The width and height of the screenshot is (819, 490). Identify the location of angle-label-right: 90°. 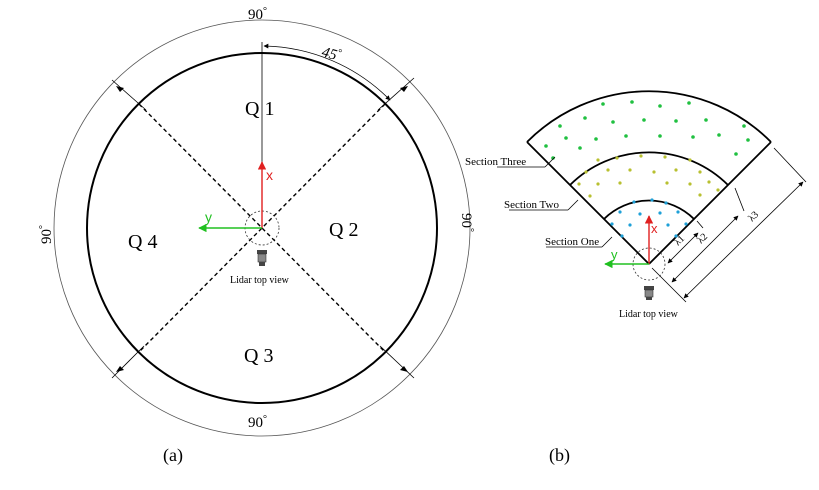
(466, 222).